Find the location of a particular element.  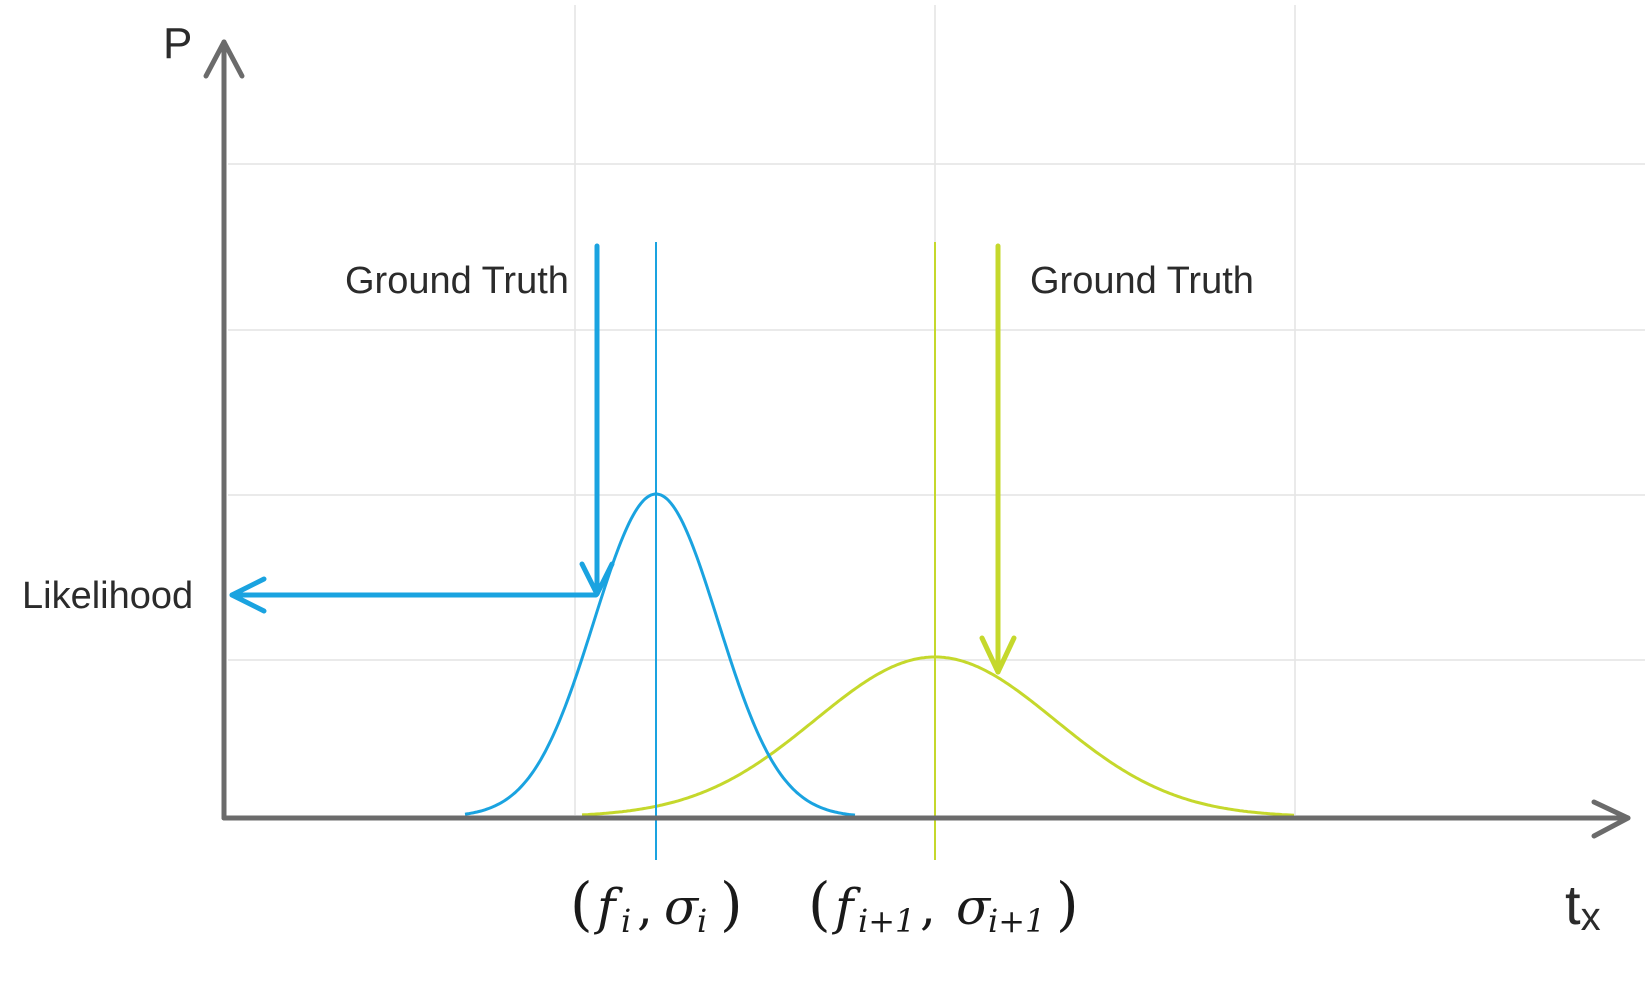

ground-truth-arrow-green is located at coordinates (998, 459).